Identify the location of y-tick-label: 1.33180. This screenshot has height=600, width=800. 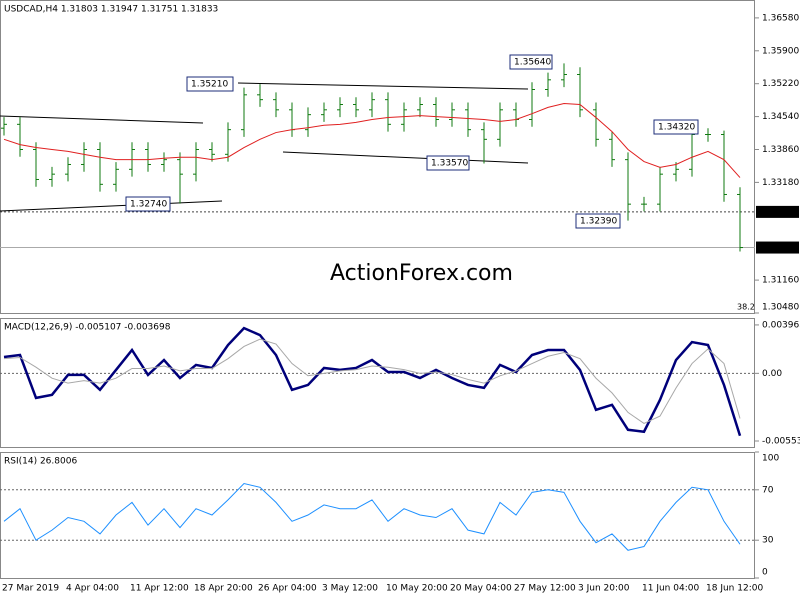
(780, 183).